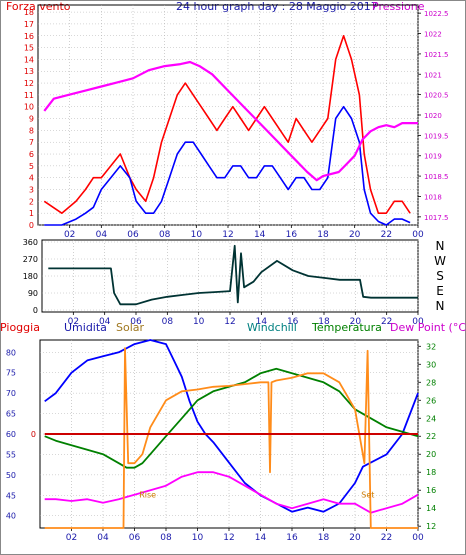 The height and width of the screenshot is (555, 466). What do you see at coordinates (31, 130) in the screenshot?
I see `y-left-tick-label: 8` at bounding box center [31, 130].